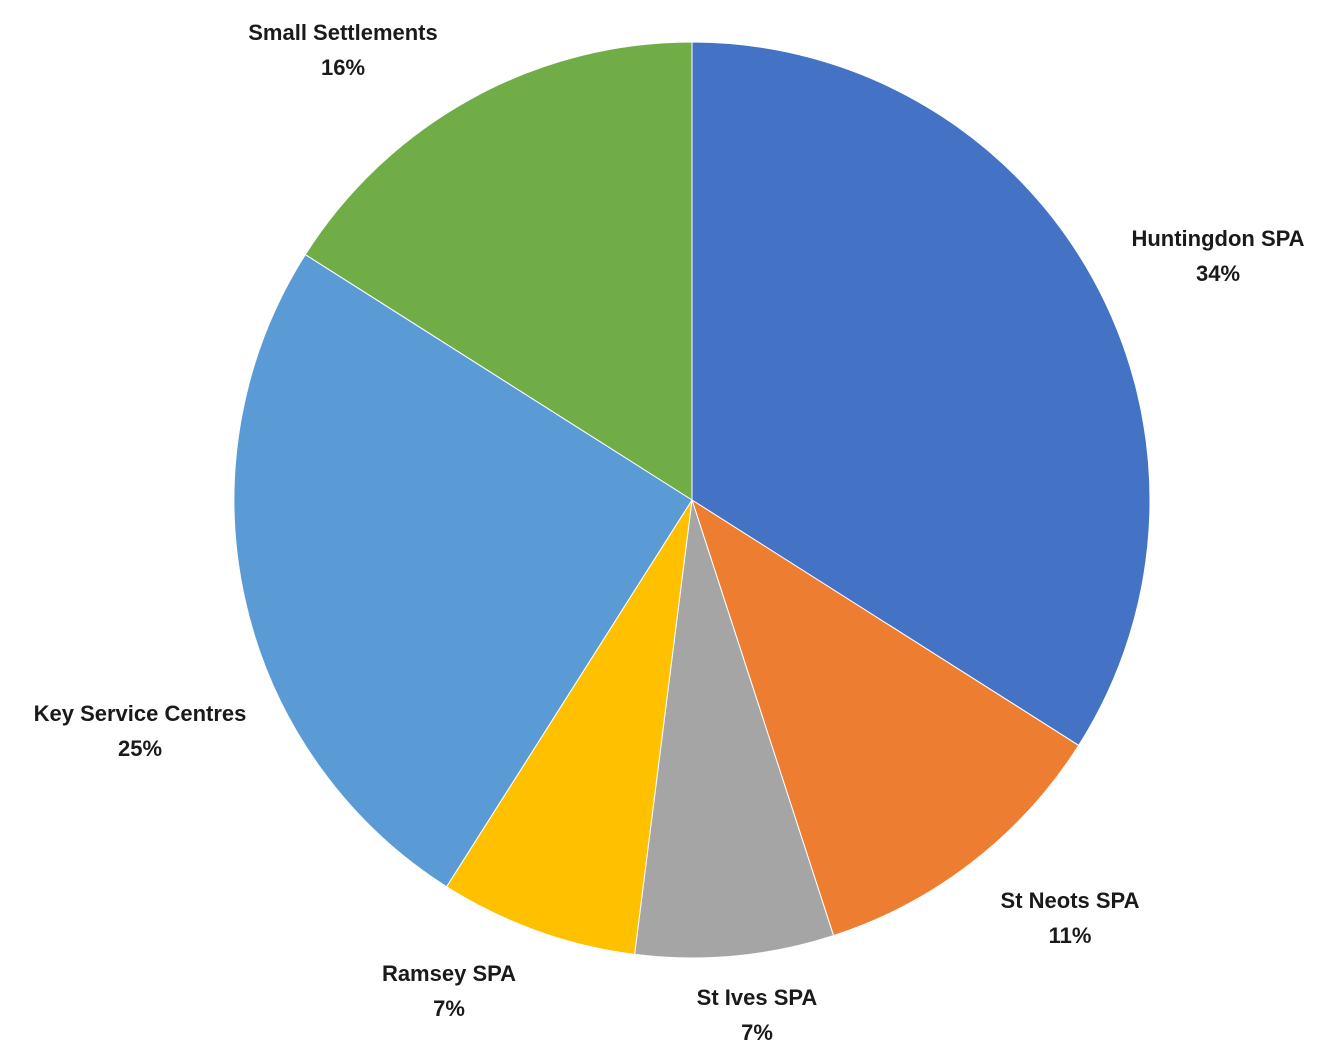 Image resolution: width=1319 pixels, height=1041 pixels. What do you see at coordinates (569, 727) in the screenshot?
I see `pie-slice-ramsey-spa` at bounding box center [569, 727].